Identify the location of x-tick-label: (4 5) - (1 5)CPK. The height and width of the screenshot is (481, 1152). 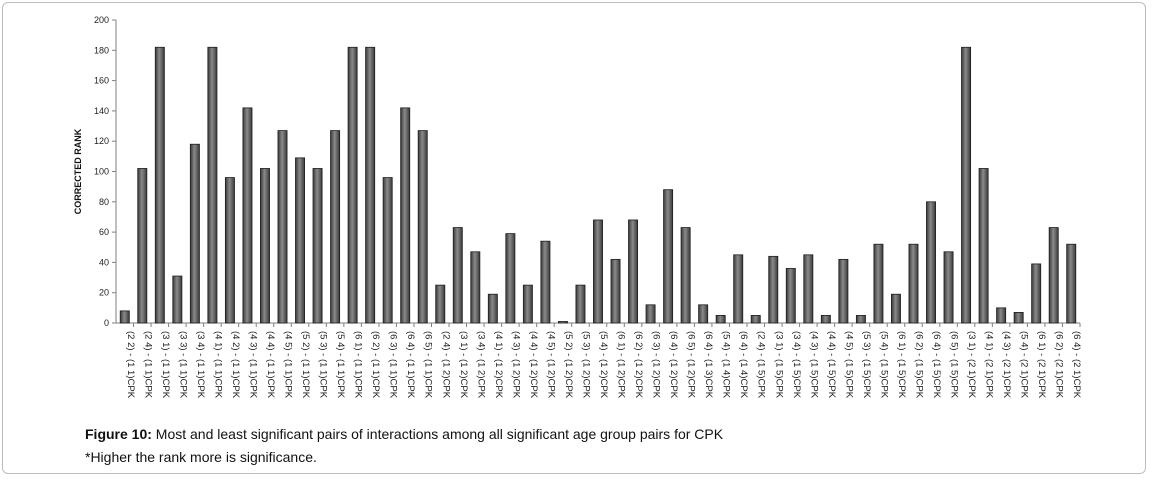
(848, 365).